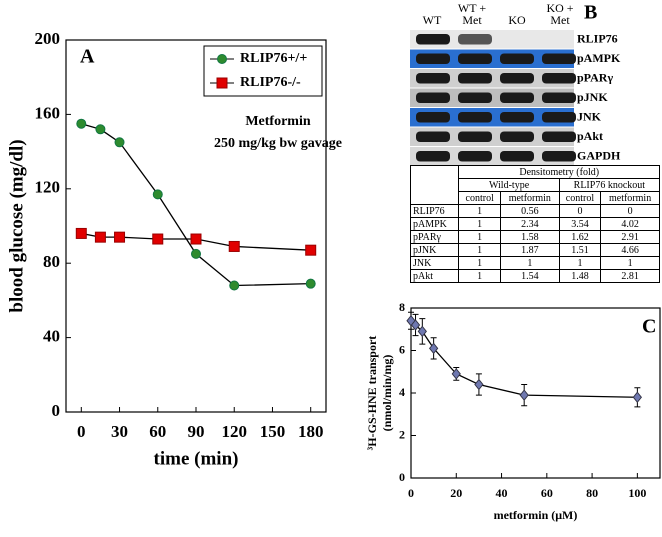  What do you see at coordinates (590, 13) in the screenshot?
I see `panel-letter: B` at bounding box center [590, 13].